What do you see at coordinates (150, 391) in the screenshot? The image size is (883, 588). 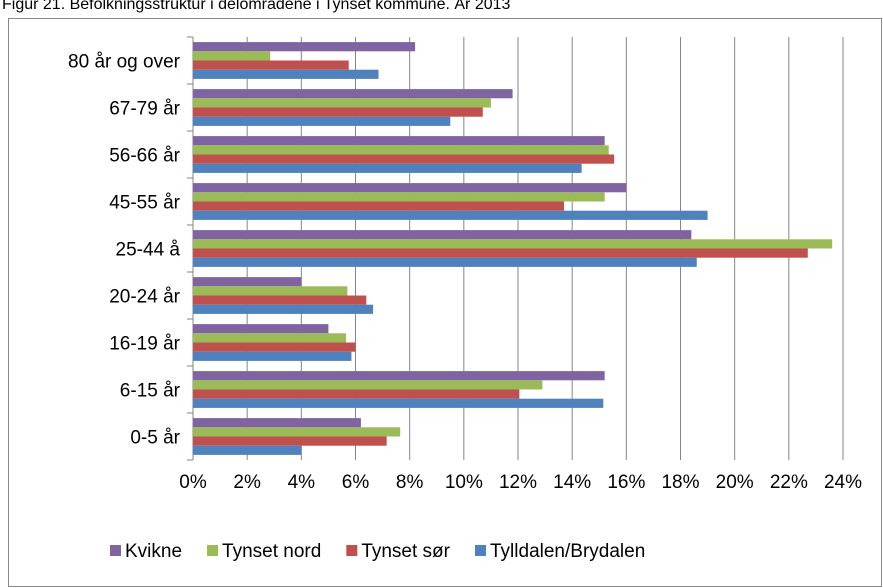 I see `y-tick-label: 6-15 år` at bounding box center [150, 391].